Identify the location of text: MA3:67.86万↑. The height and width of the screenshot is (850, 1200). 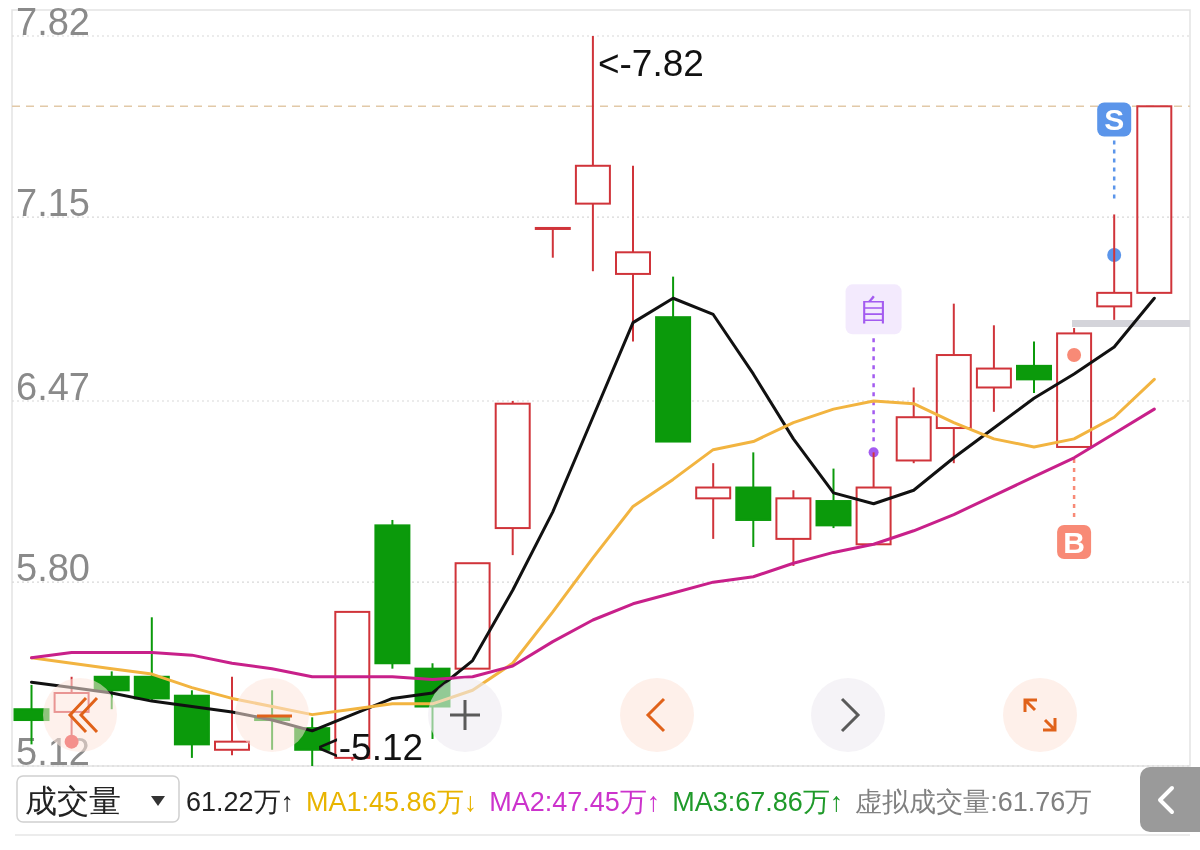
(758, 802).